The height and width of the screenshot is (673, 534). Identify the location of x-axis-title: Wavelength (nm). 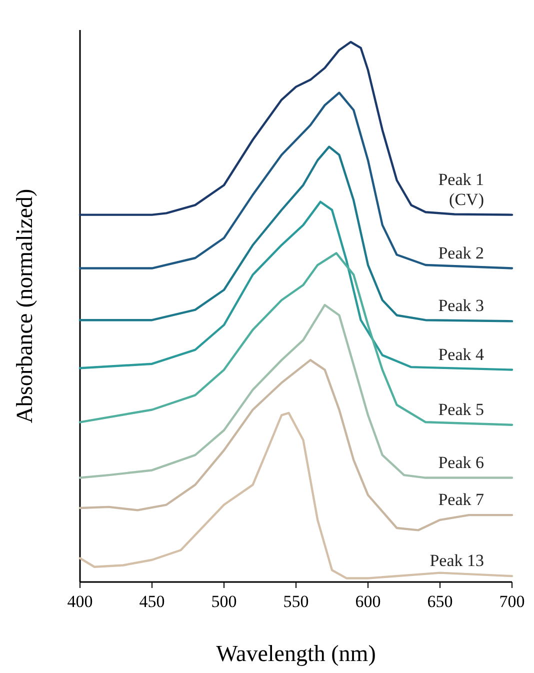
(296, 653).